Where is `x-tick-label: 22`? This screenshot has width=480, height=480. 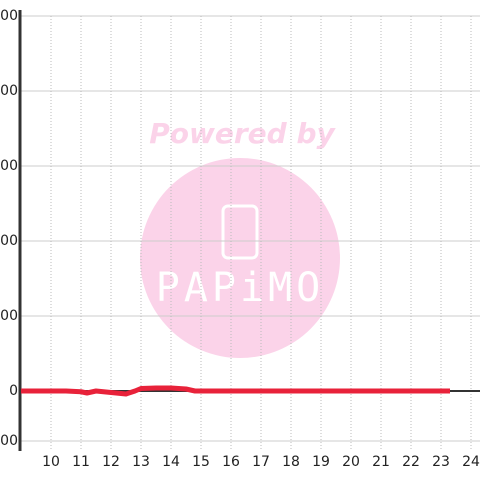
x-tick-label: 22 is located at coordinates (411, 462).